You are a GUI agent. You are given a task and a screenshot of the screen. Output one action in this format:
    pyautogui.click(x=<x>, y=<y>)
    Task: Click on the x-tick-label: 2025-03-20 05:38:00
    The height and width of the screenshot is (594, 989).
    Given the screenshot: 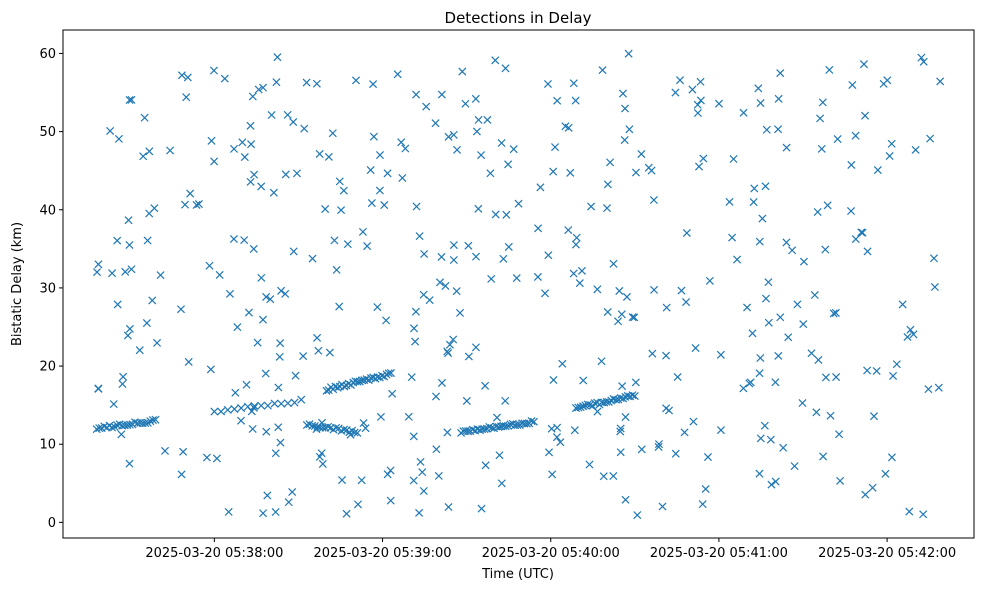 What is the action you would take?
    pyautogui.click(x=214, y=553)
    